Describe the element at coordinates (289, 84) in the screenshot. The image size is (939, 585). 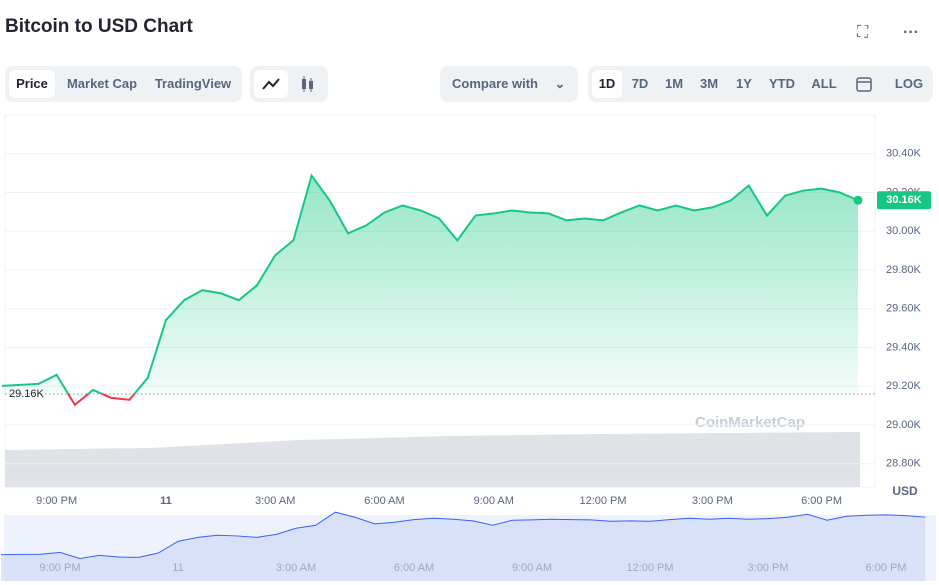
I see `chart-style` at that location.